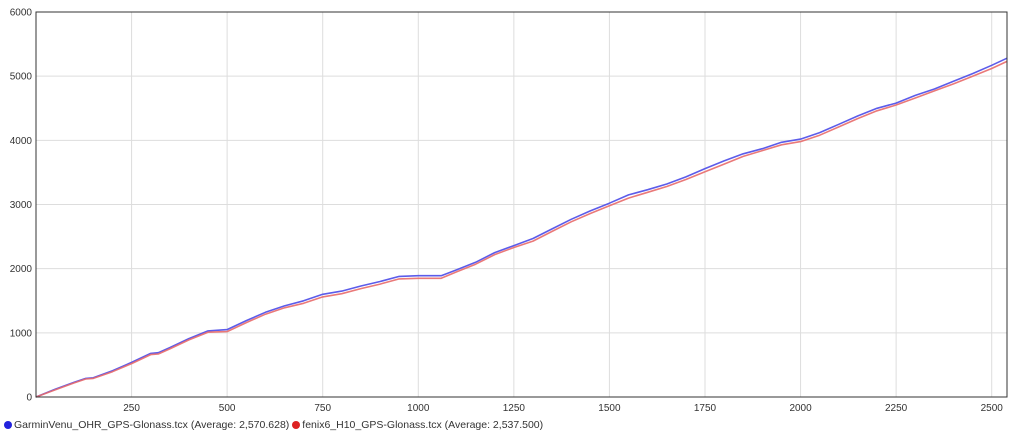 This screenshot has width=1020, height=443. What do you see at coordinates (21, 141) in the screenshot?
I see `y-tick-label: 4000` at bounding box center [21, 141].